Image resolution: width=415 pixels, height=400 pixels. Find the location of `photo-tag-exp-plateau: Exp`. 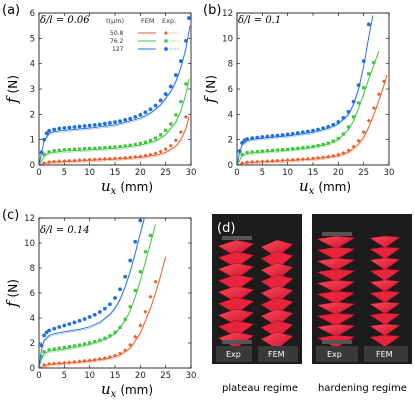

photo-tag-exp-plateau: Exp is located at coordinates (233, 354).